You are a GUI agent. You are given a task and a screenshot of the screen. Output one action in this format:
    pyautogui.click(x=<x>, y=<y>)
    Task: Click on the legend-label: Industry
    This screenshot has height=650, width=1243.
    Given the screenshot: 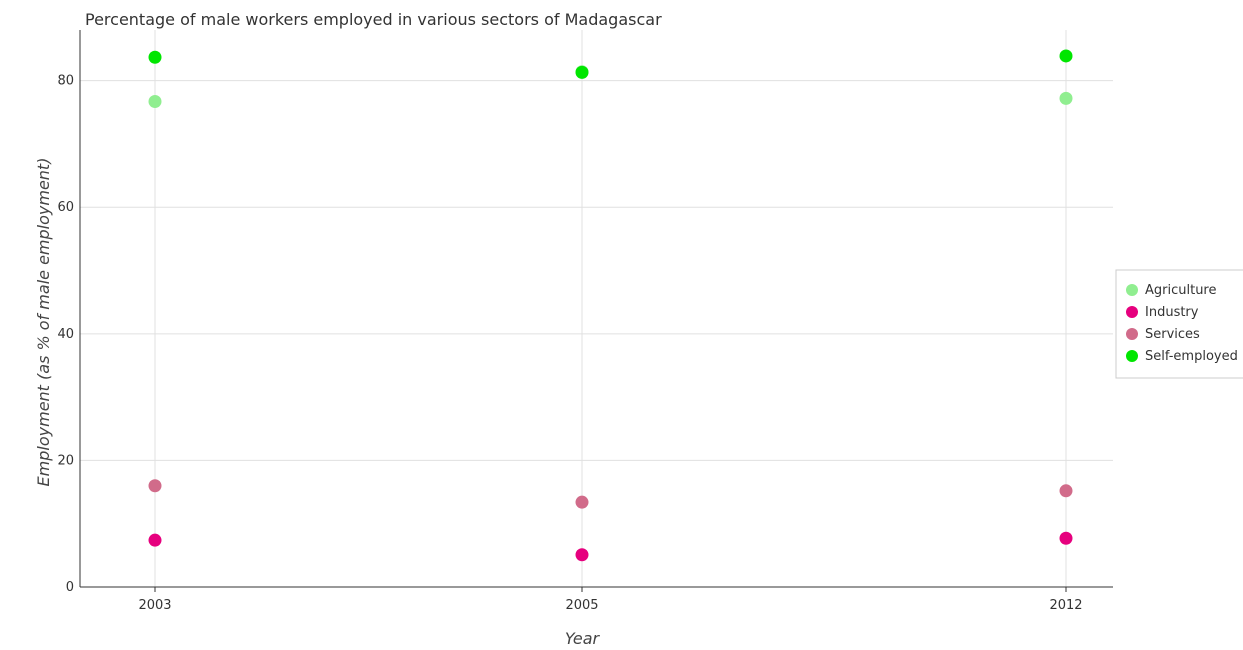 What is the action you would take?
    pyautogui.click(x=1172, y=312)
    